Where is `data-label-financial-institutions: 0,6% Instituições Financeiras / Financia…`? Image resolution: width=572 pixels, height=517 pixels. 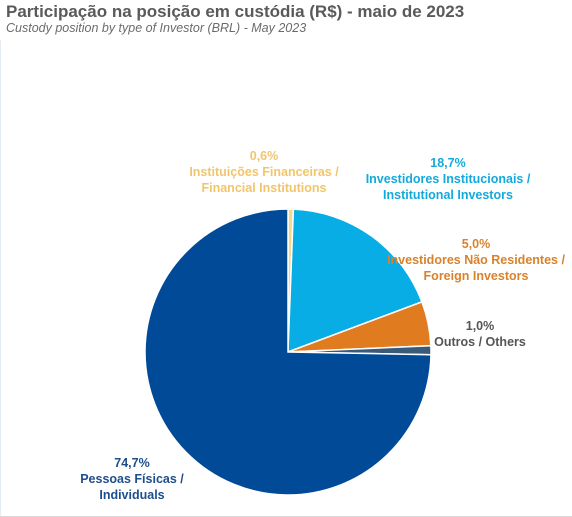
data-label-financial-institutions: 0,6% Instituições Financeiras / Financia… is located at coordinates (264, 172).